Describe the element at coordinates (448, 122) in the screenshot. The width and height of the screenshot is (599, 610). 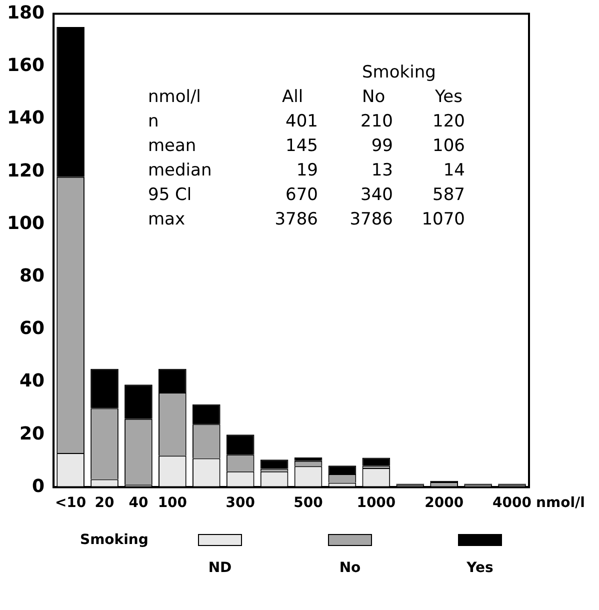
I see `annotation: 120` at that location.